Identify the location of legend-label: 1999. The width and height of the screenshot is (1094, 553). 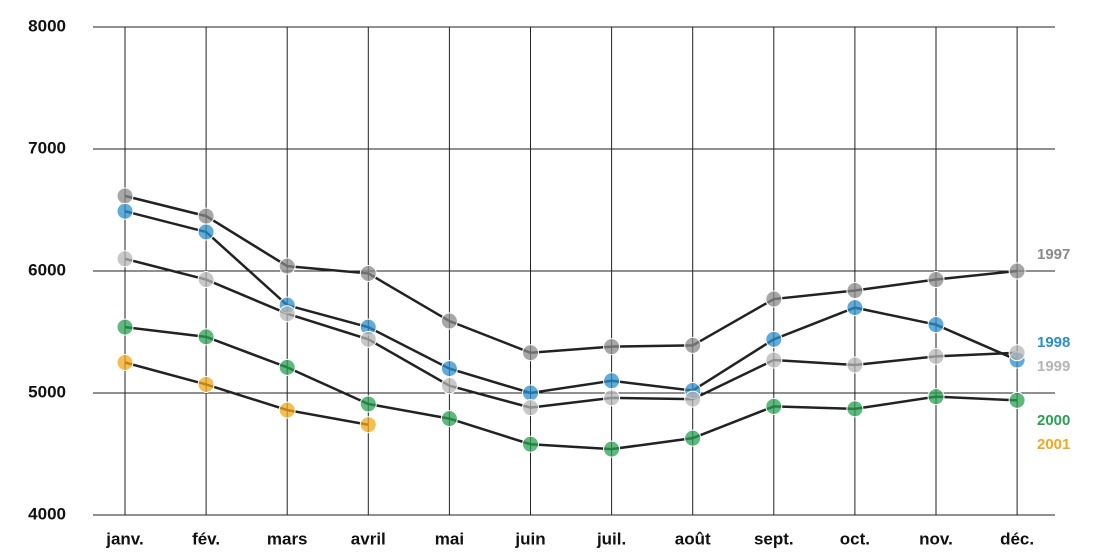
(1053, 366).